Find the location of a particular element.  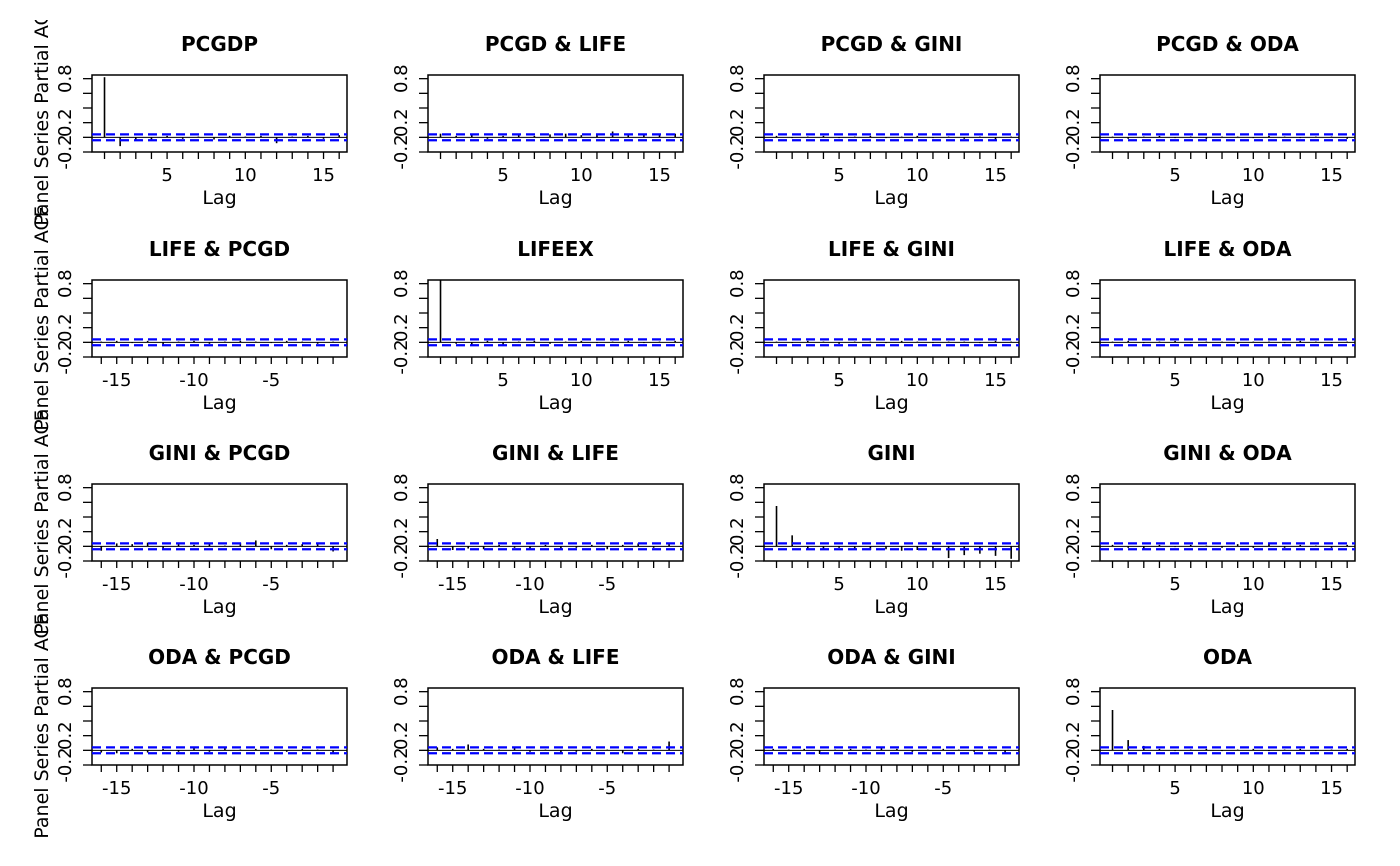

panel-2-3: LIFE & GINI -0.20.2 0.8 5 10 15 Lag is located at coordinates (873, 325).